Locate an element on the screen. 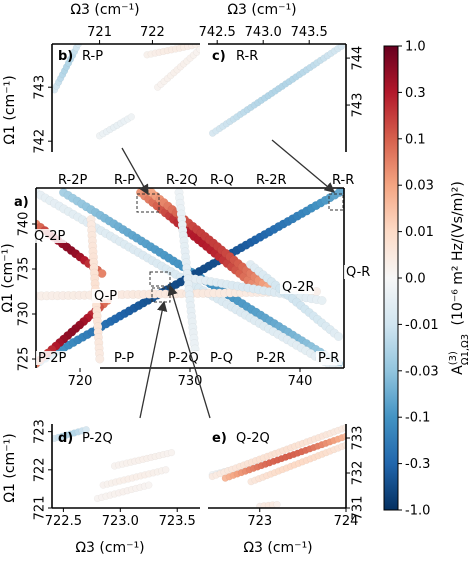  scatter-point-d-s1 is located at coordinates (171, 453).